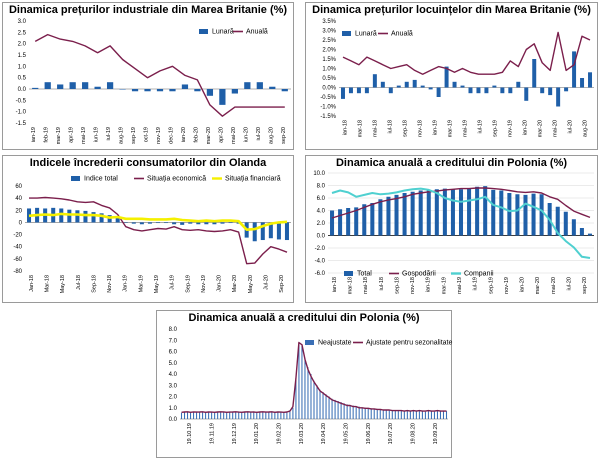  Describe the element at coordinates (17, 260) in the screenshot. I see `y-tick-label: -60` at that location.